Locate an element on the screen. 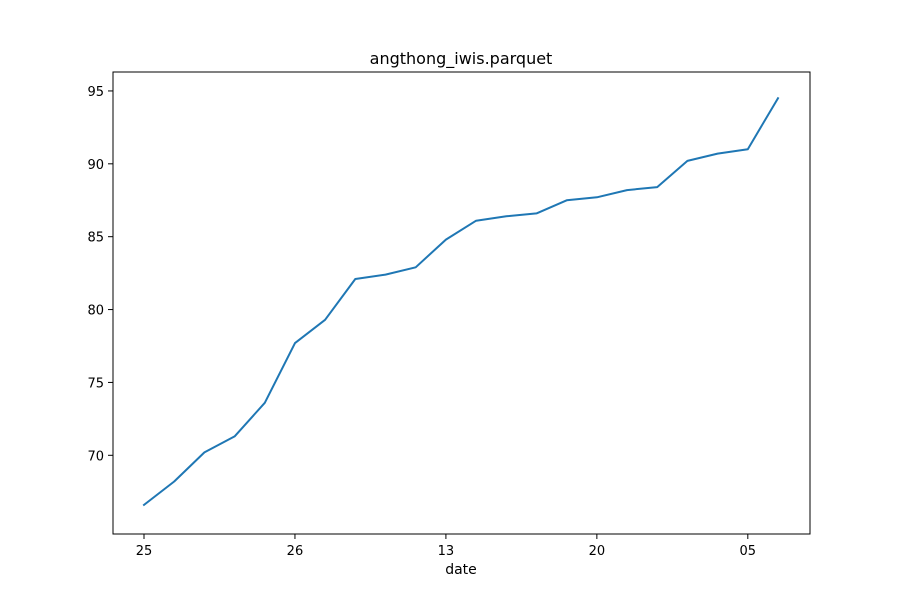  y-tick-label: 90 is located at coordinates (95, 165).